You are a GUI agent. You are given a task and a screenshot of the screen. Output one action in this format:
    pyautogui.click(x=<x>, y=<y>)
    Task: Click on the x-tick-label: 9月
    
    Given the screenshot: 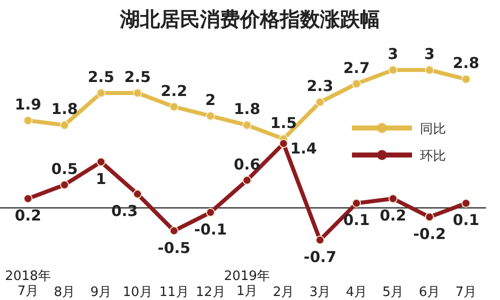 What is the action you would take?
    pyautogui.click(x=101, y=292)
    